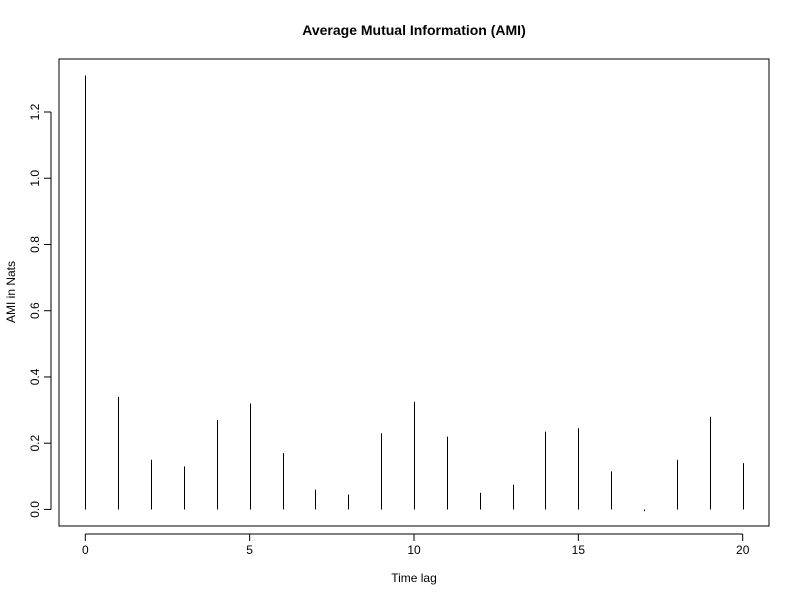 The image size is (800, 600). I want to click on y-tick-label: 0.6, so click(35, 310).